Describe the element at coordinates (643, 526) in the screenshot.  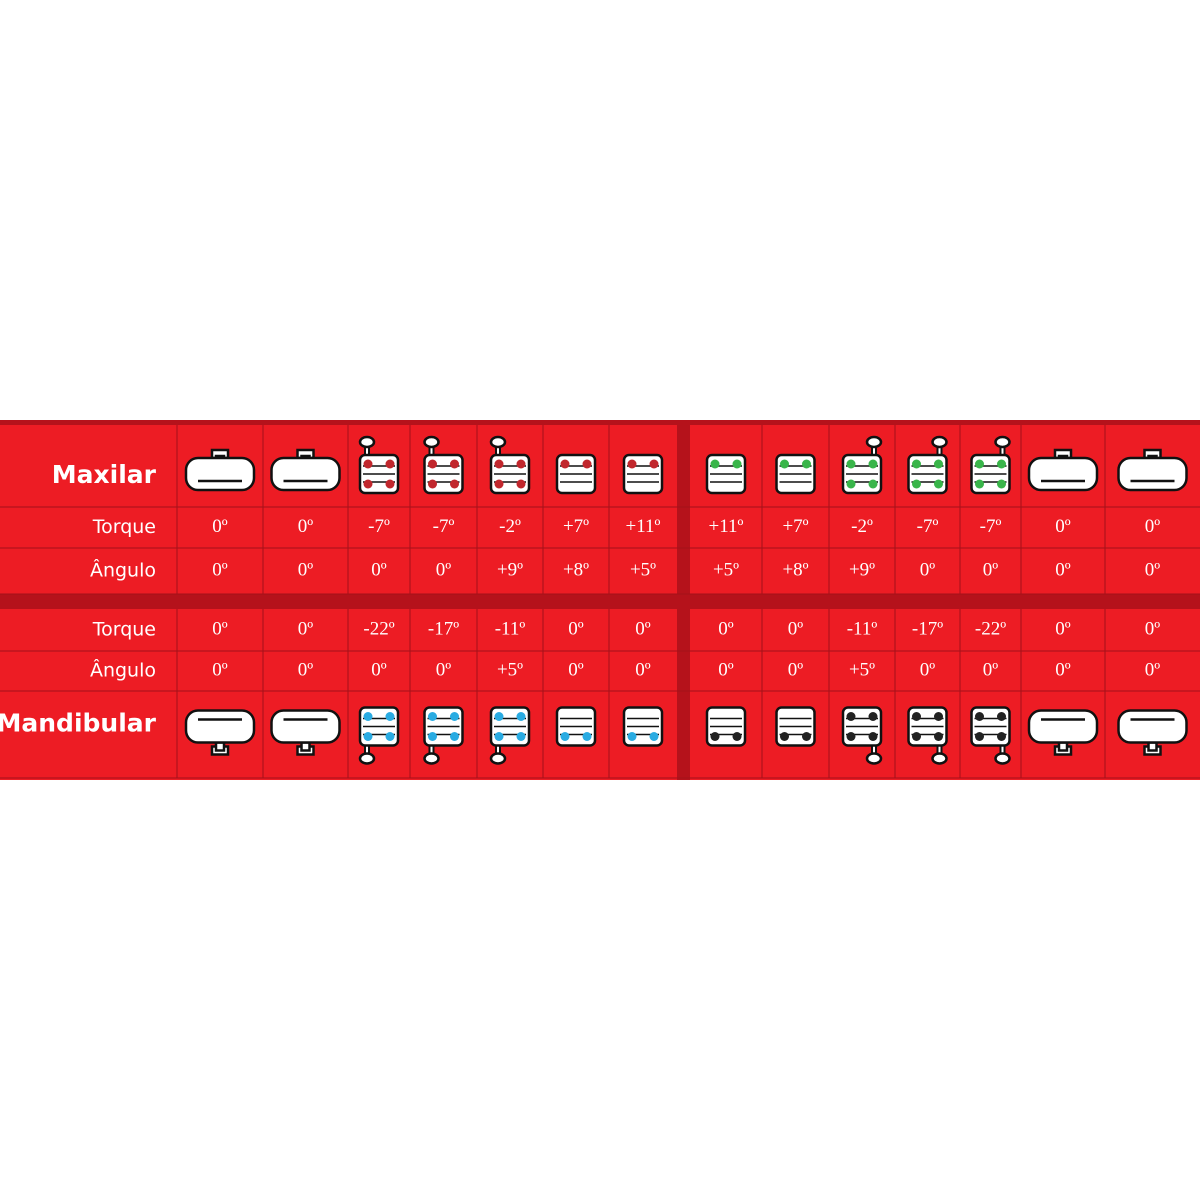
I see `cell-value: +11º` at that location.